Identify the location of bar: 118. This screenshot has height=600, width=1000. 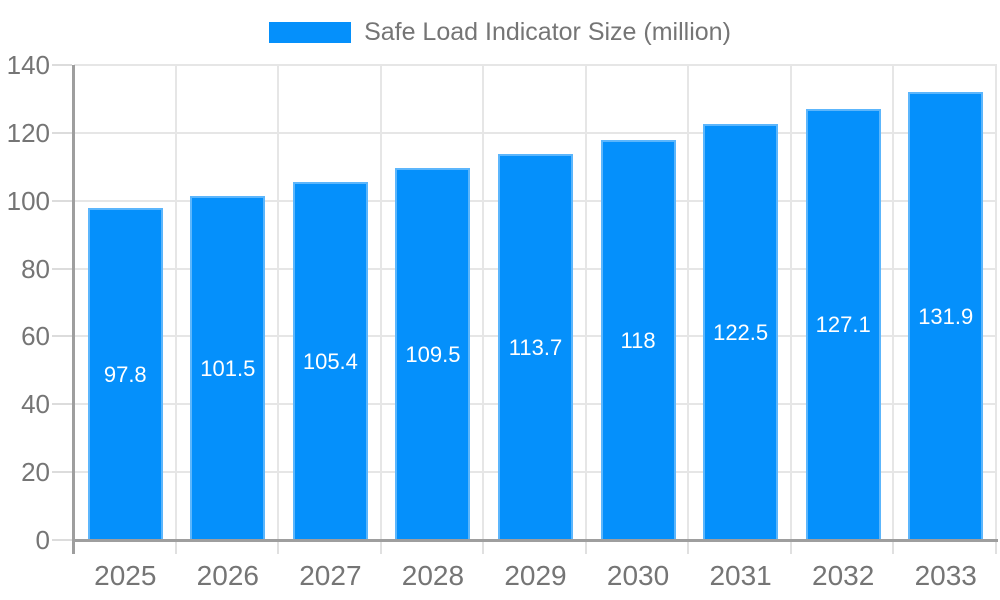
(638, 339).